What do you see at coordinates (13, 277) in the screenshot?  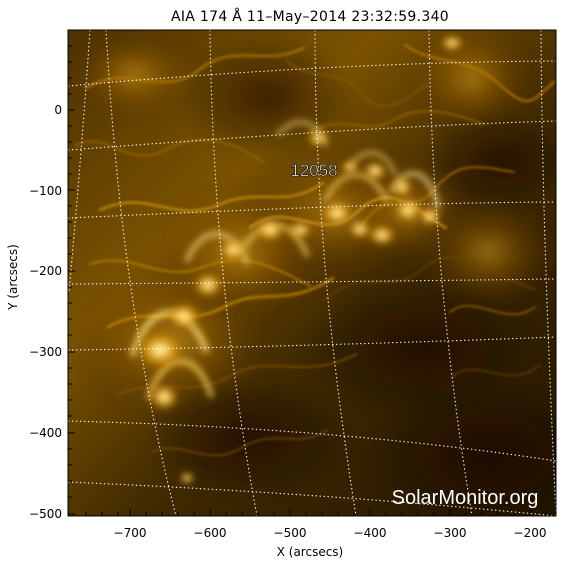 I see `y-axis-label: Y (arcsecs)` at bounding box center [13, 277].